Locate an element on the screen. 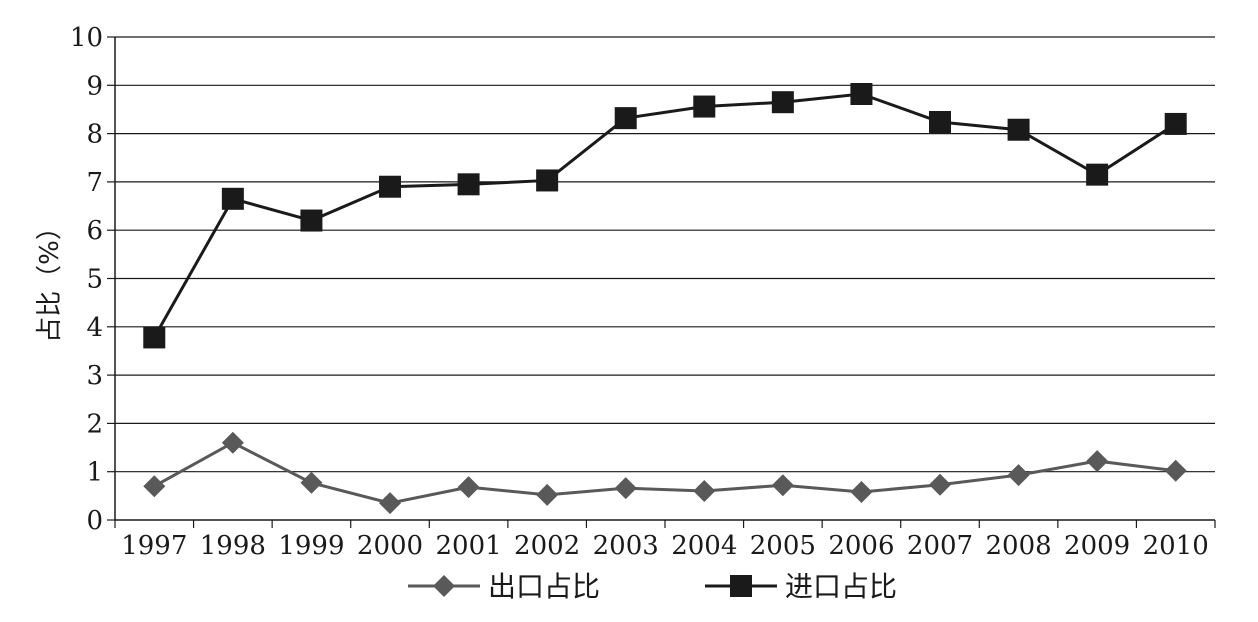 This screenshot has height=622, width=1258. y-tick-label: 10 is located at coordinates (86, 38).